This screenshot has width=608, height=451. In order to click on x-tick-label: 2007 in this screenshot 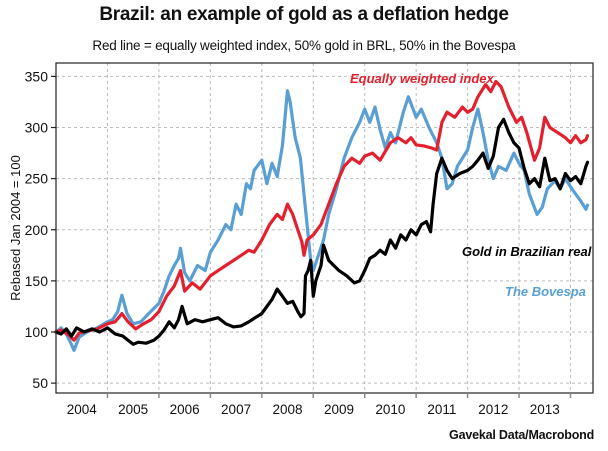, I will do `click(236, 409)`.